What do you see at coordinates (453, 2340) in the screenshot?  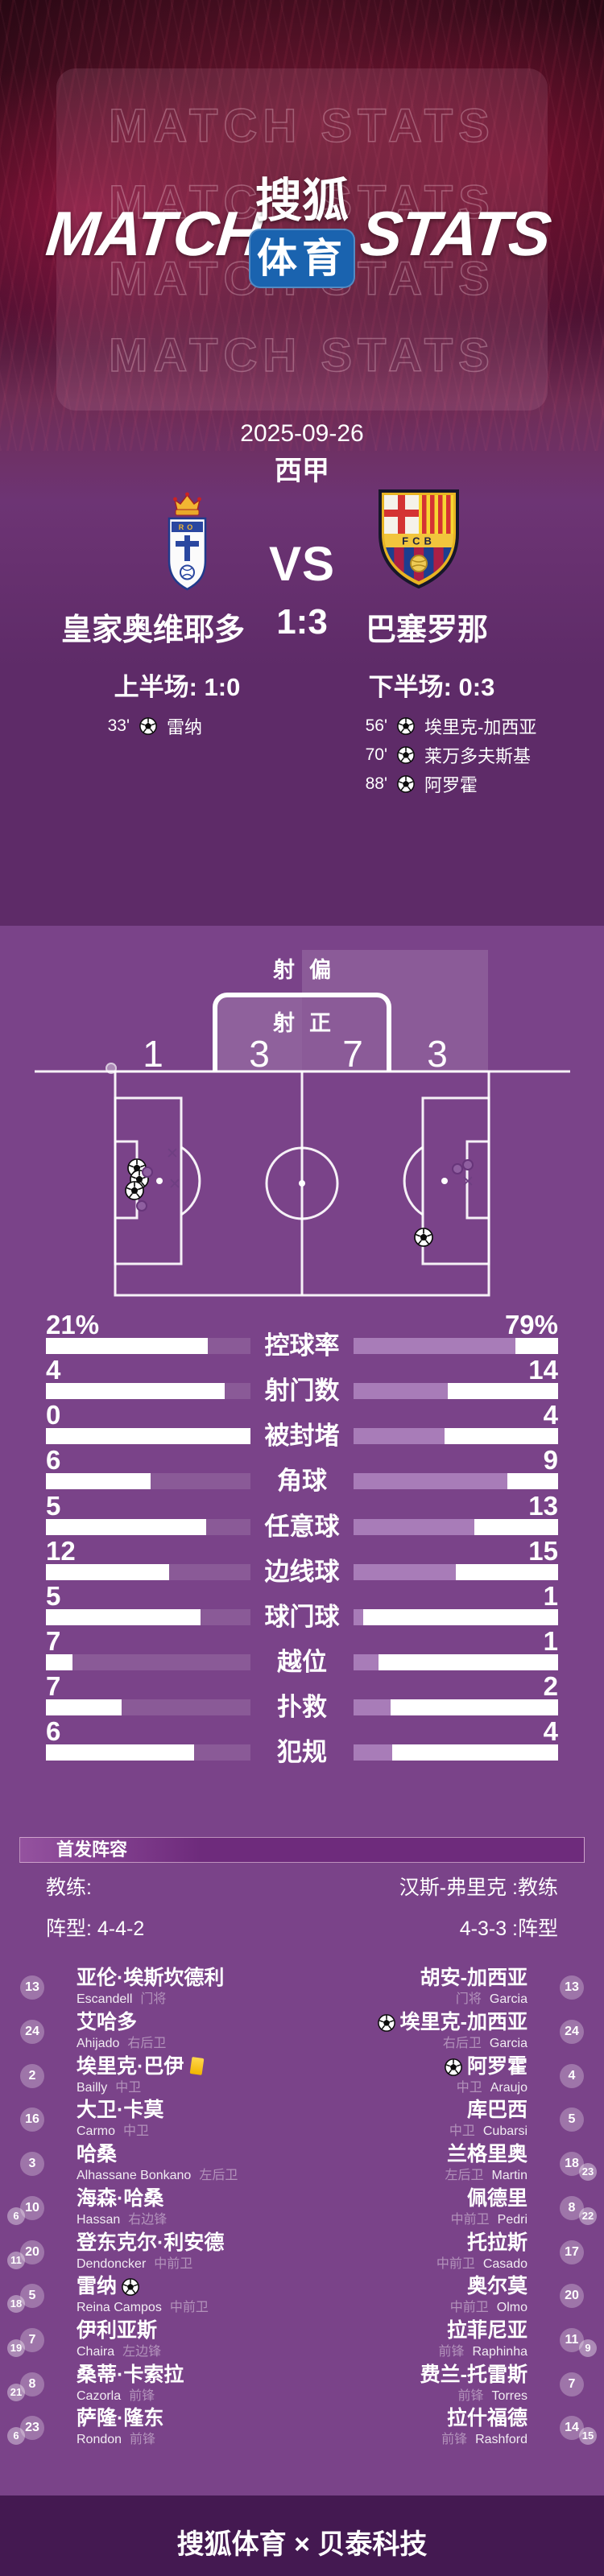 I see `away-player-row: 11 9 拉菲尼亚 前锋 Raphinha` at bounding box center [453, 2340].